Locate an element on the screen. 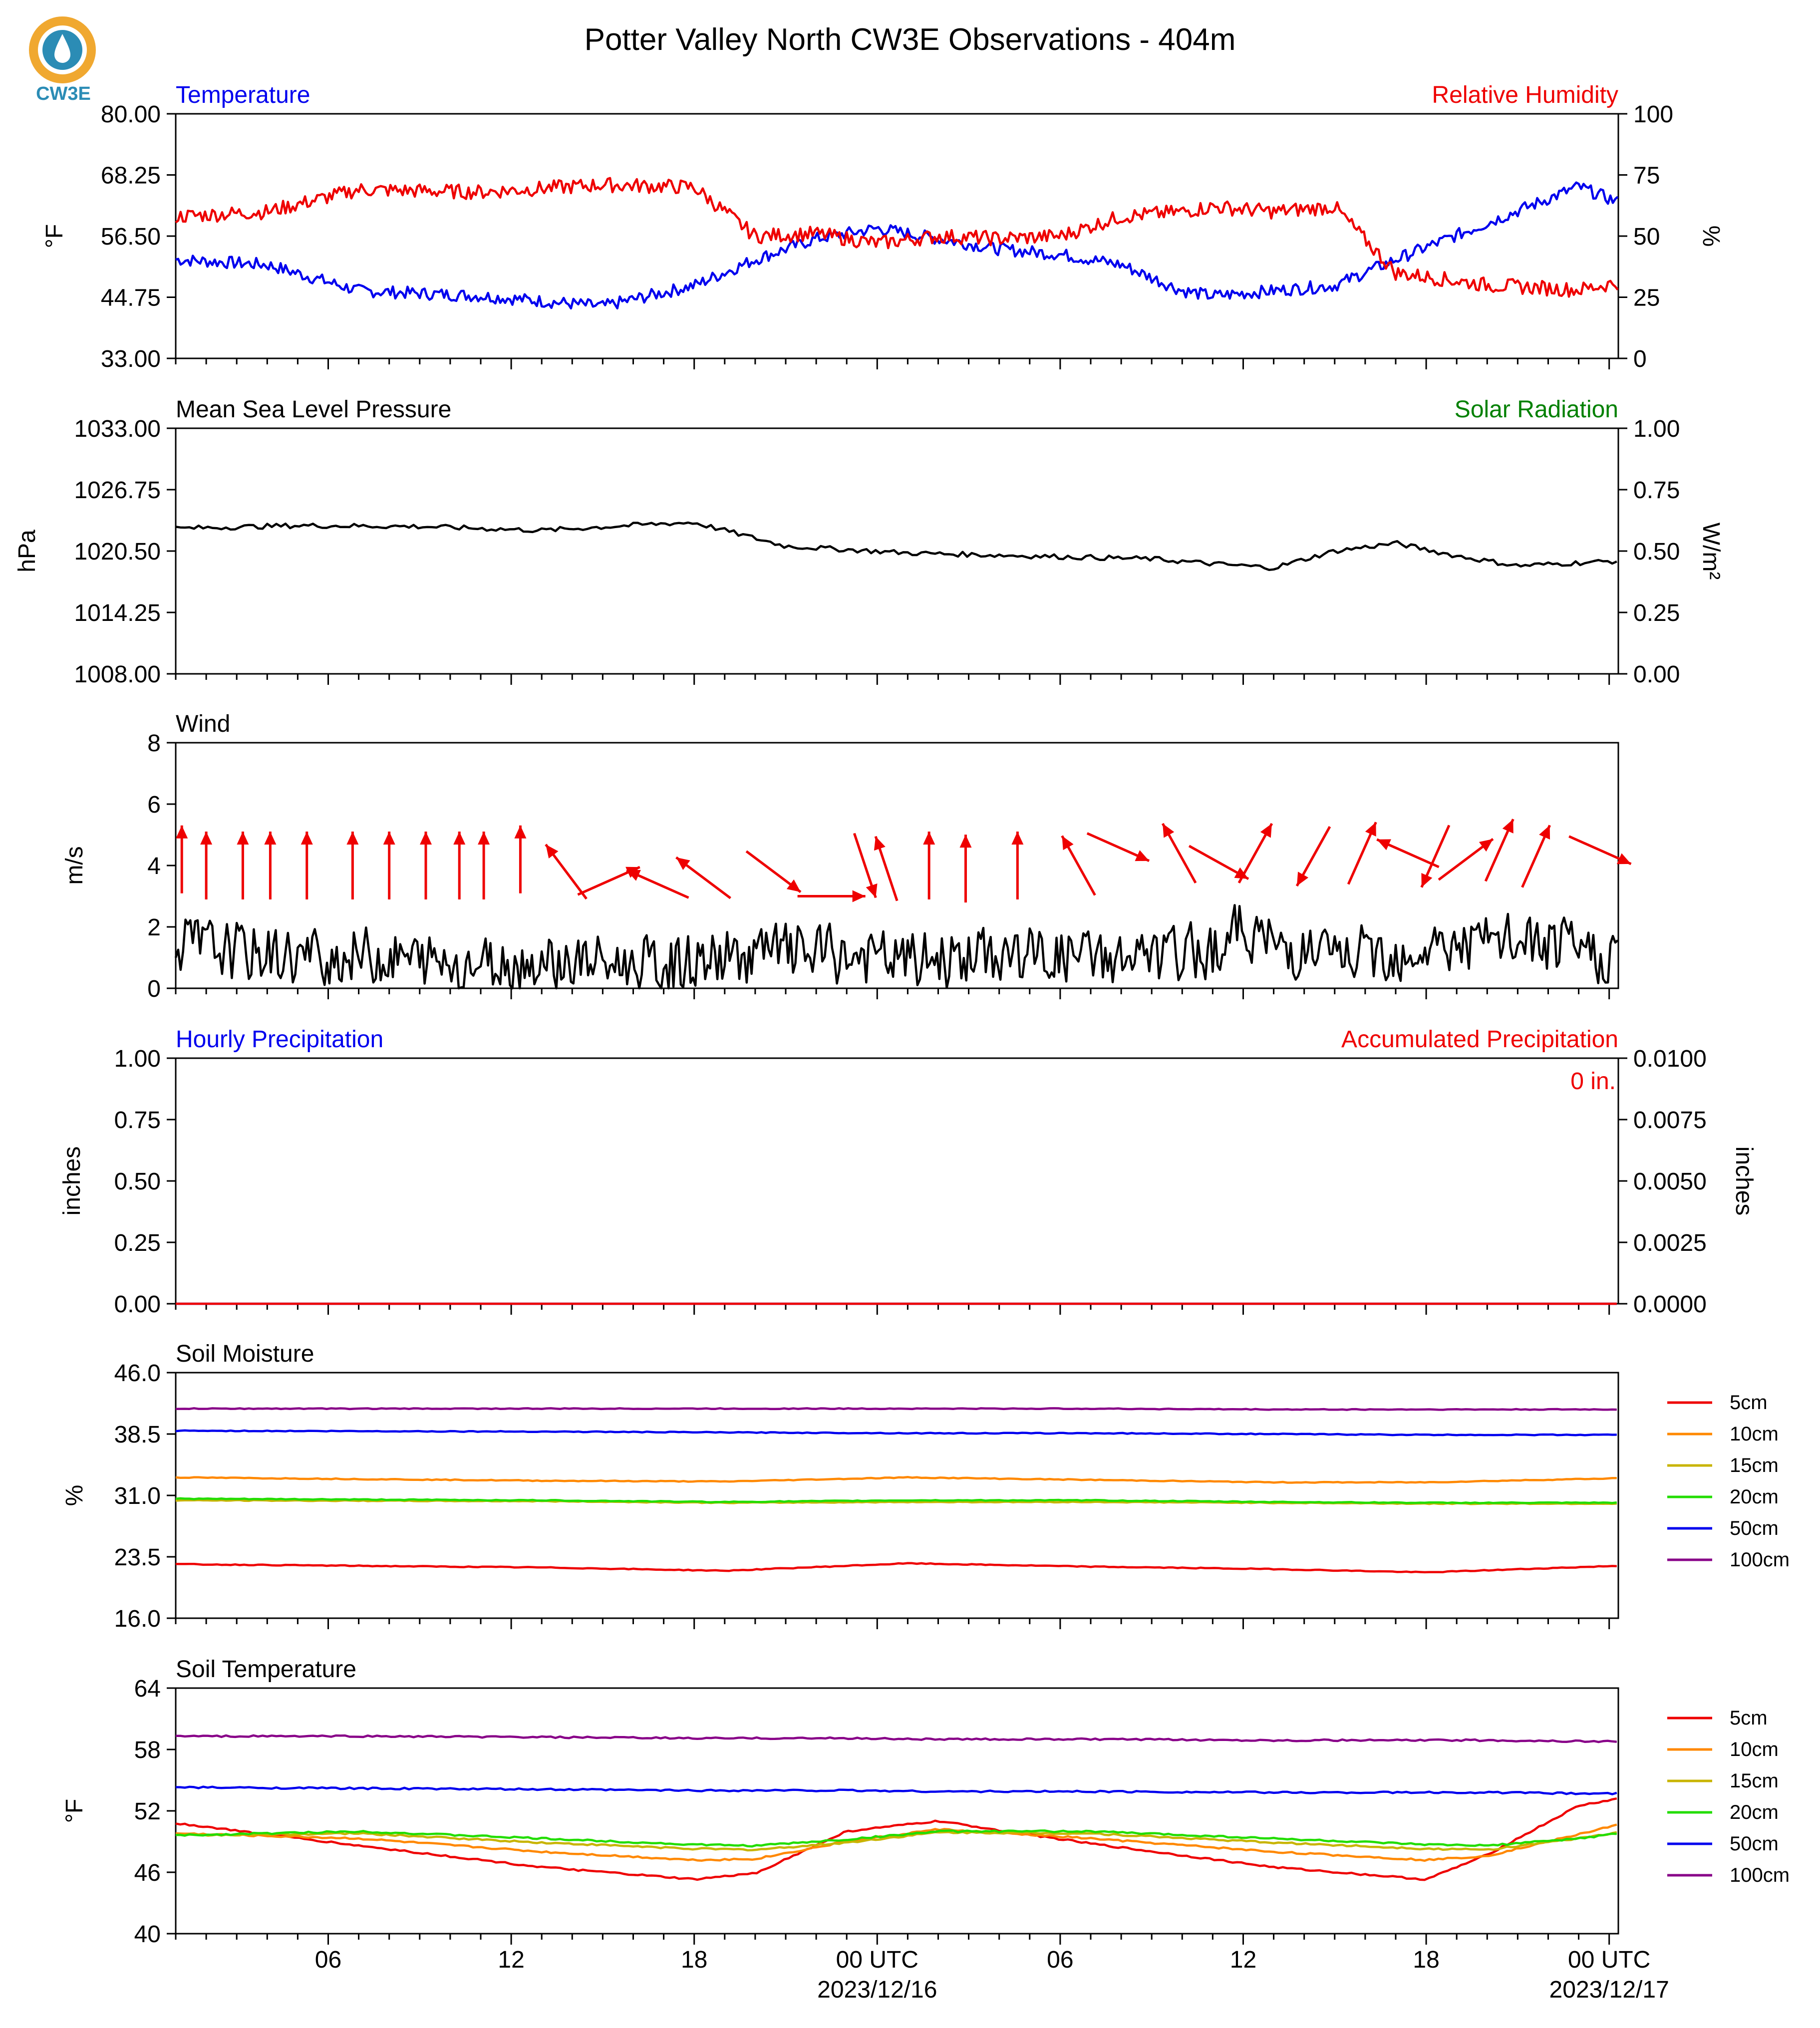  y-tick-label: 80.00 is located at coordinates (131, 114).